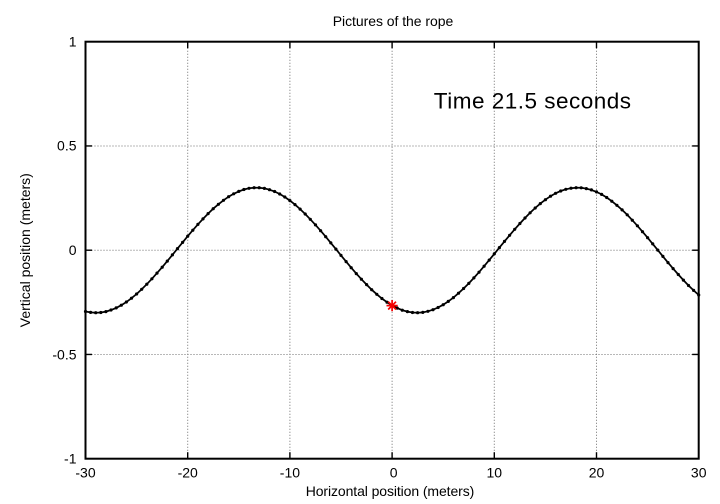  I want to click on svg-text: 10, so click(495, 473).